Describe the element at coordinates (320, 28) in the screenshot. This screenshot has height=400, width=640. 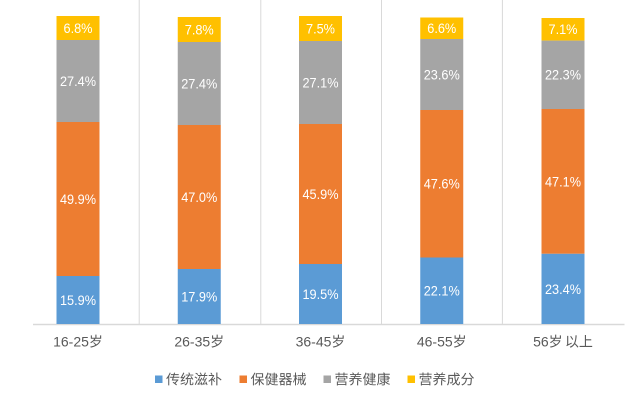
I see `svg-text: 7.5%` at that location.